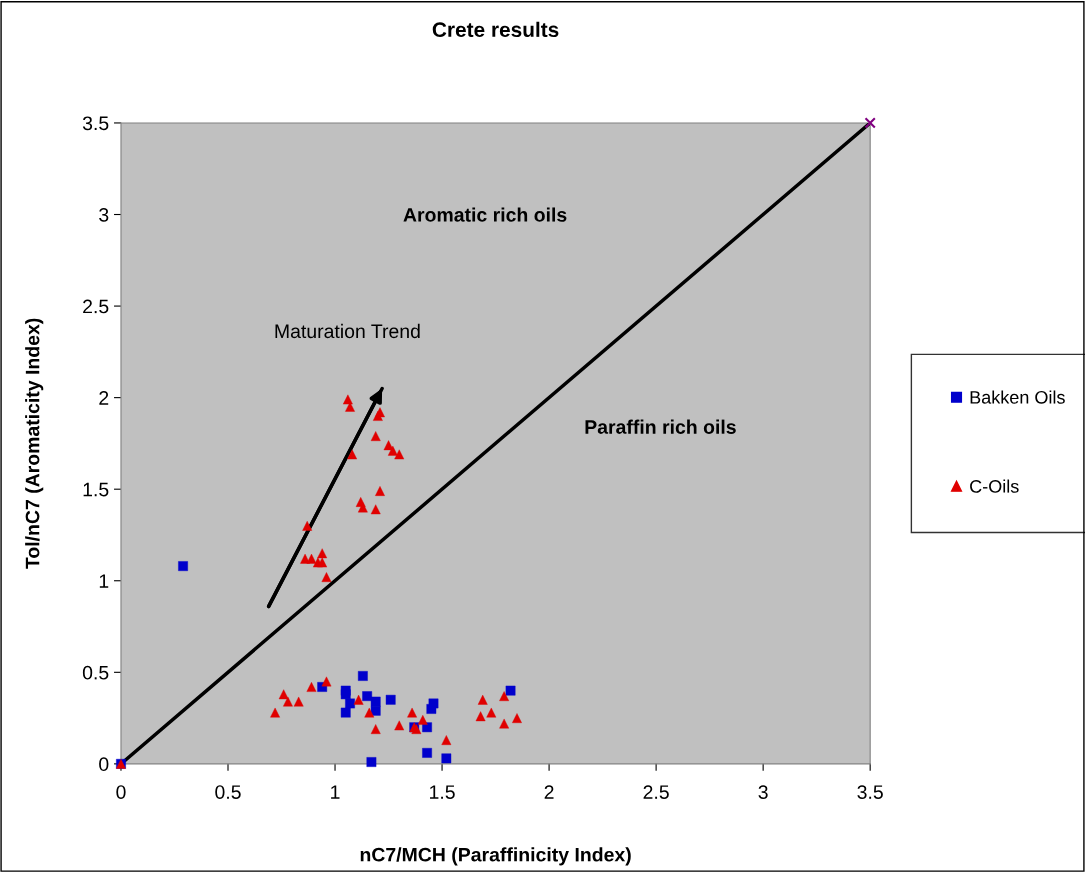 Image resolution: width=1085 pixels, height=872 pixels. Describe the element at coordinates (104, 398) in the screenshot. I see `y-tick-label: 2` at that location.